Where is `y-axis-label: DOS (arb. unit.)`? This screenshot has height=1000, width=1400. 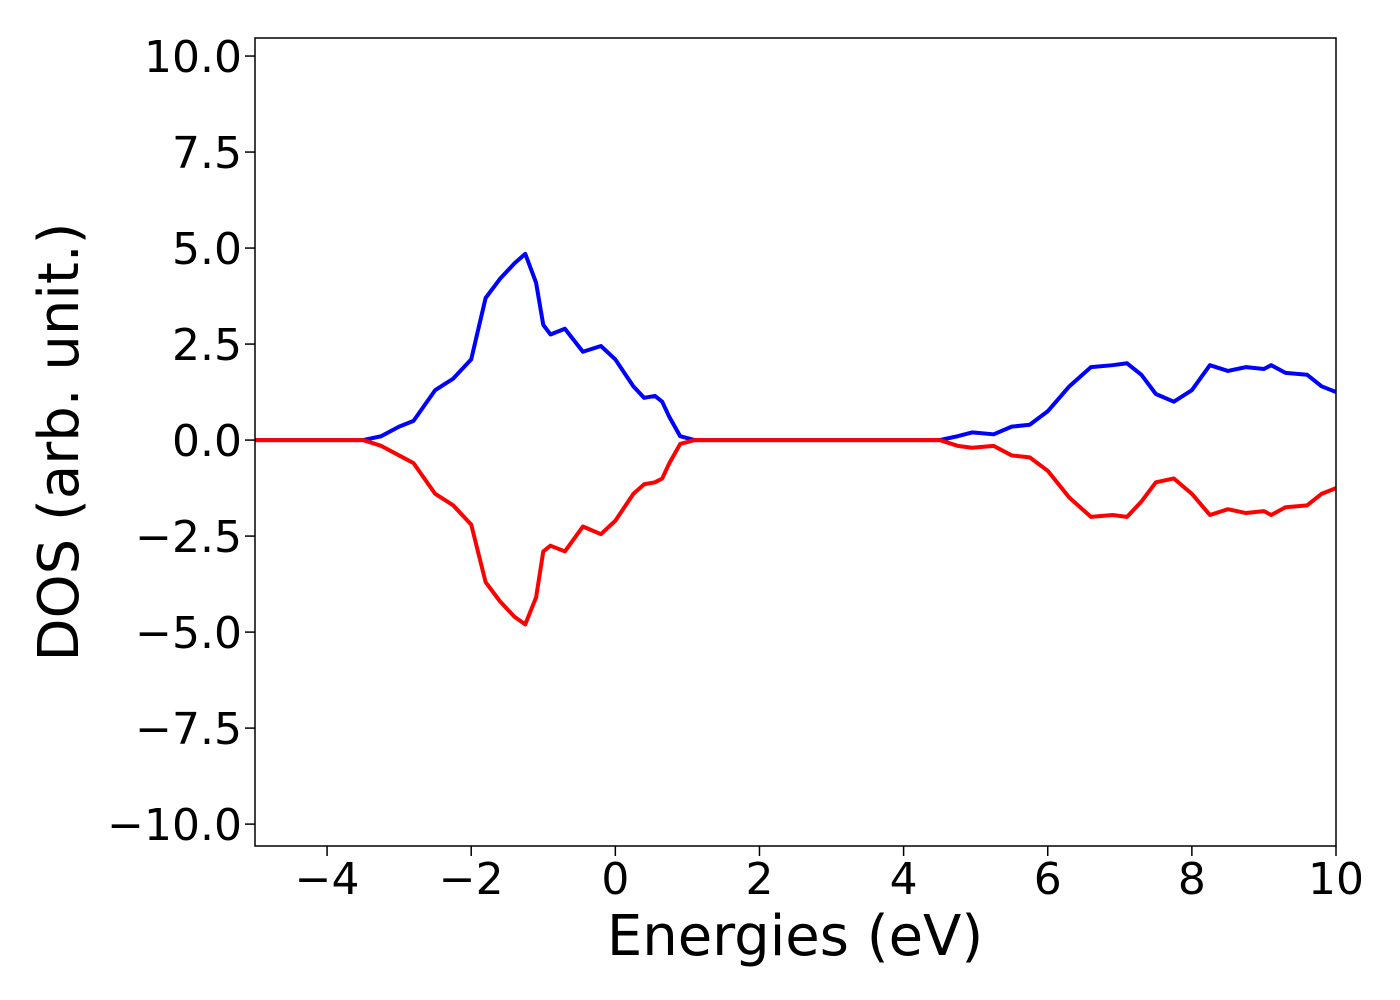
y-axis-label: DOS (arb. unit.) is located at coordinates (59, 441).